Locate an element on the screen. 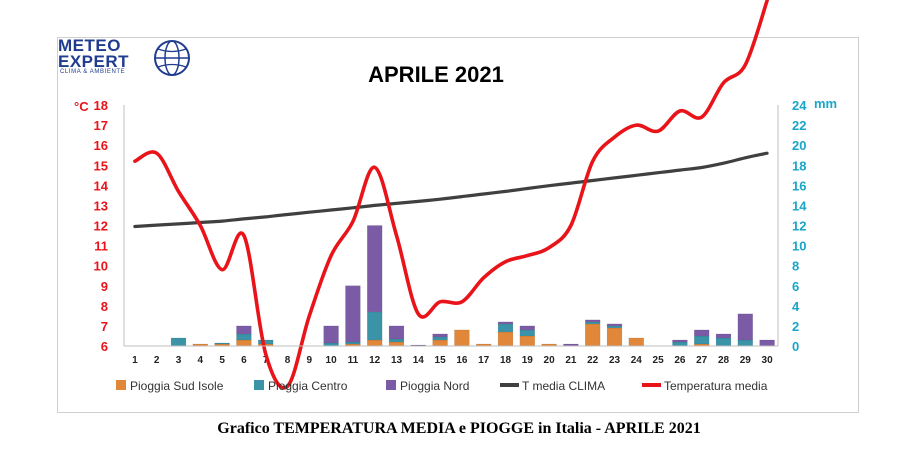  x-tick-label: 26 is located at coordinates (680, 360).